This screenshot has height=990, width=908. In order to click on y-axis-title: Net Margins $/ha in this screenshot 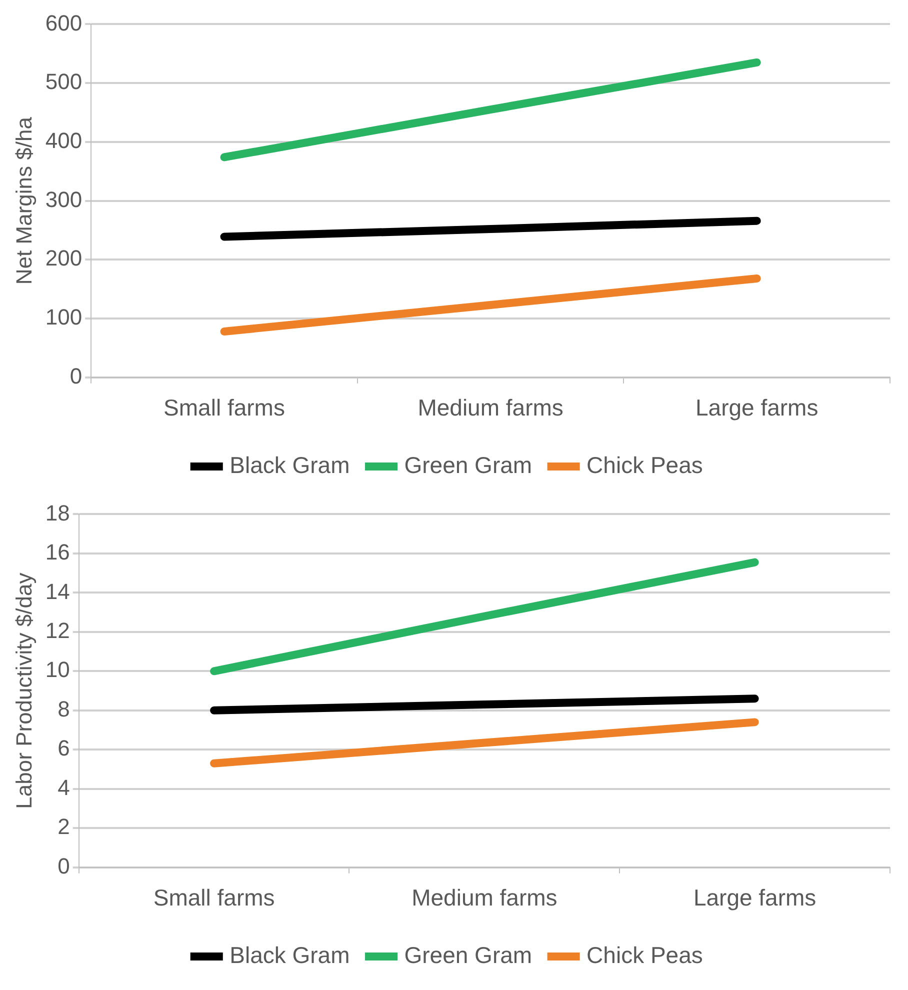, I will do `click(23, 200)`.